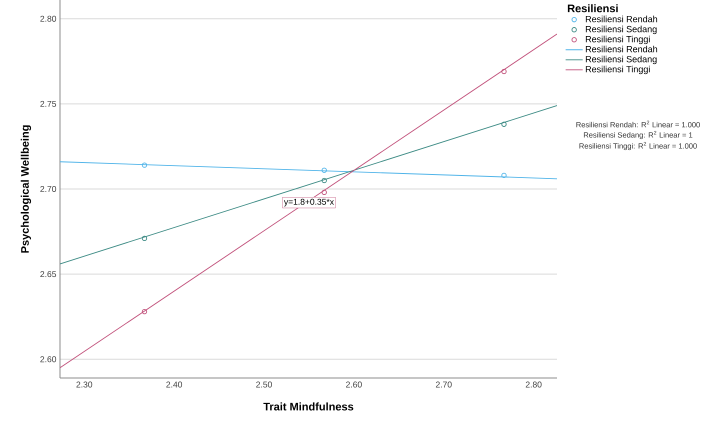 Image resolution: width=711 pixels, height=425 pixels. Describe the element at coordinates (309, 202) in the screenshot. I see `annotation: y=1.8+0.35*x` at that location.